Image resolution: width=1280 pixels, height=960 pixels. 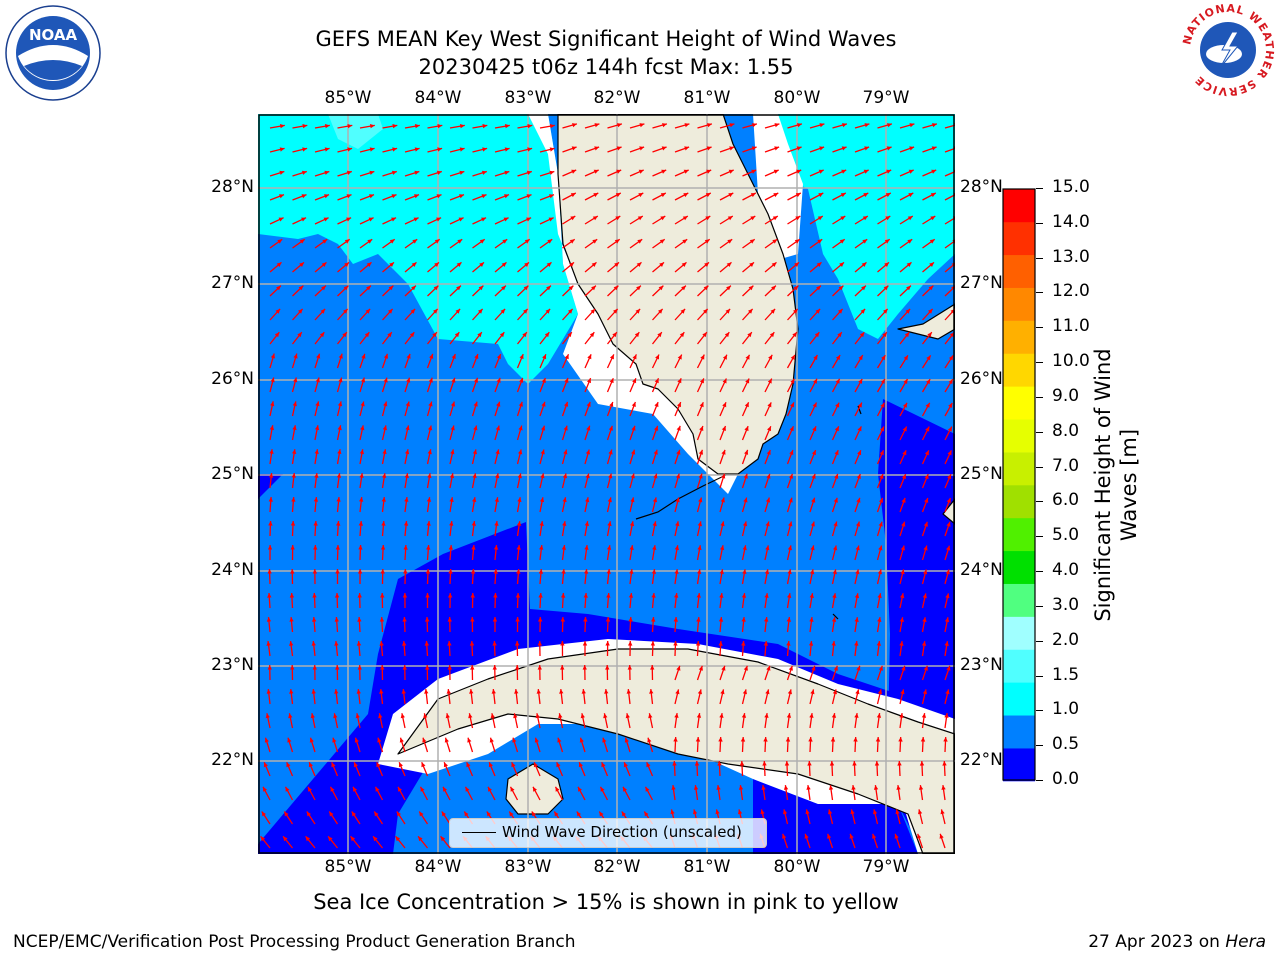 What do you see at coordinates (1066, 500) in the screenshot?
I see `colorbar-tick-label: 6.0` at bounding box center [1066, 500].